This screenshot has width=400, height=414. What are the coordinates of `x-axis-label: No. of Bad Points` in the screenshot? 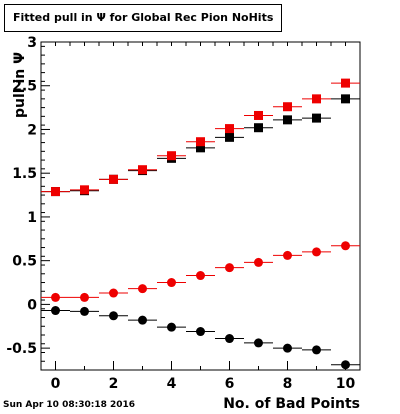 It's located at (291, 404).